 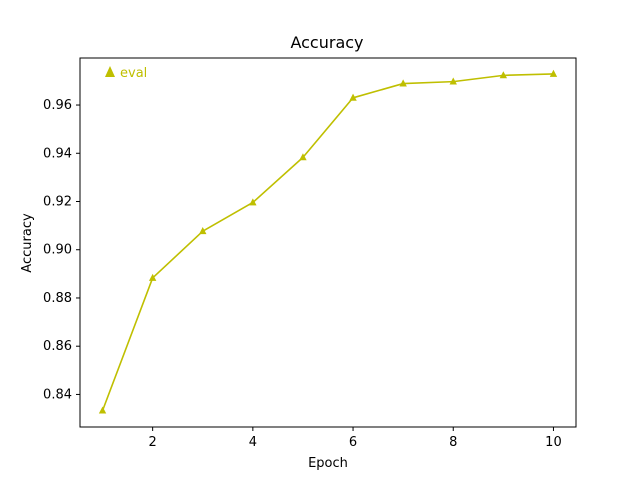 I want to click on x-tick-label: 2, so click(x=153, y=442).